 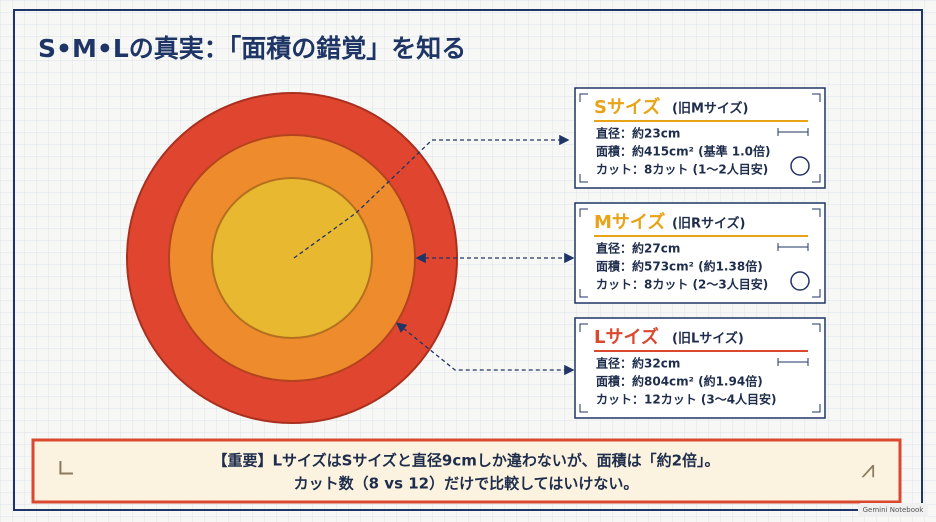 What do you see at coordinates (466, 484) in the screenshot?
I see `banner-line: カット数（8 vs 12）だけで比較してはいけない。` at bounding box center [466, 484].